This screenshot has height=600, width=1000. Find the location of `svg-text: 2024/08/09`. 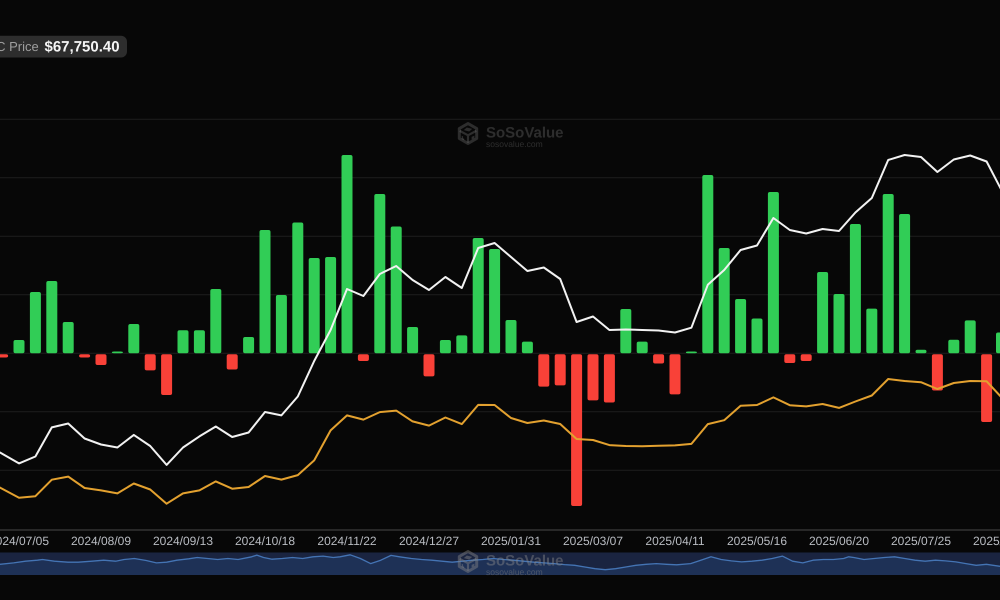

svg-text: 2024/08/09 is located at coordinates (101, 541).